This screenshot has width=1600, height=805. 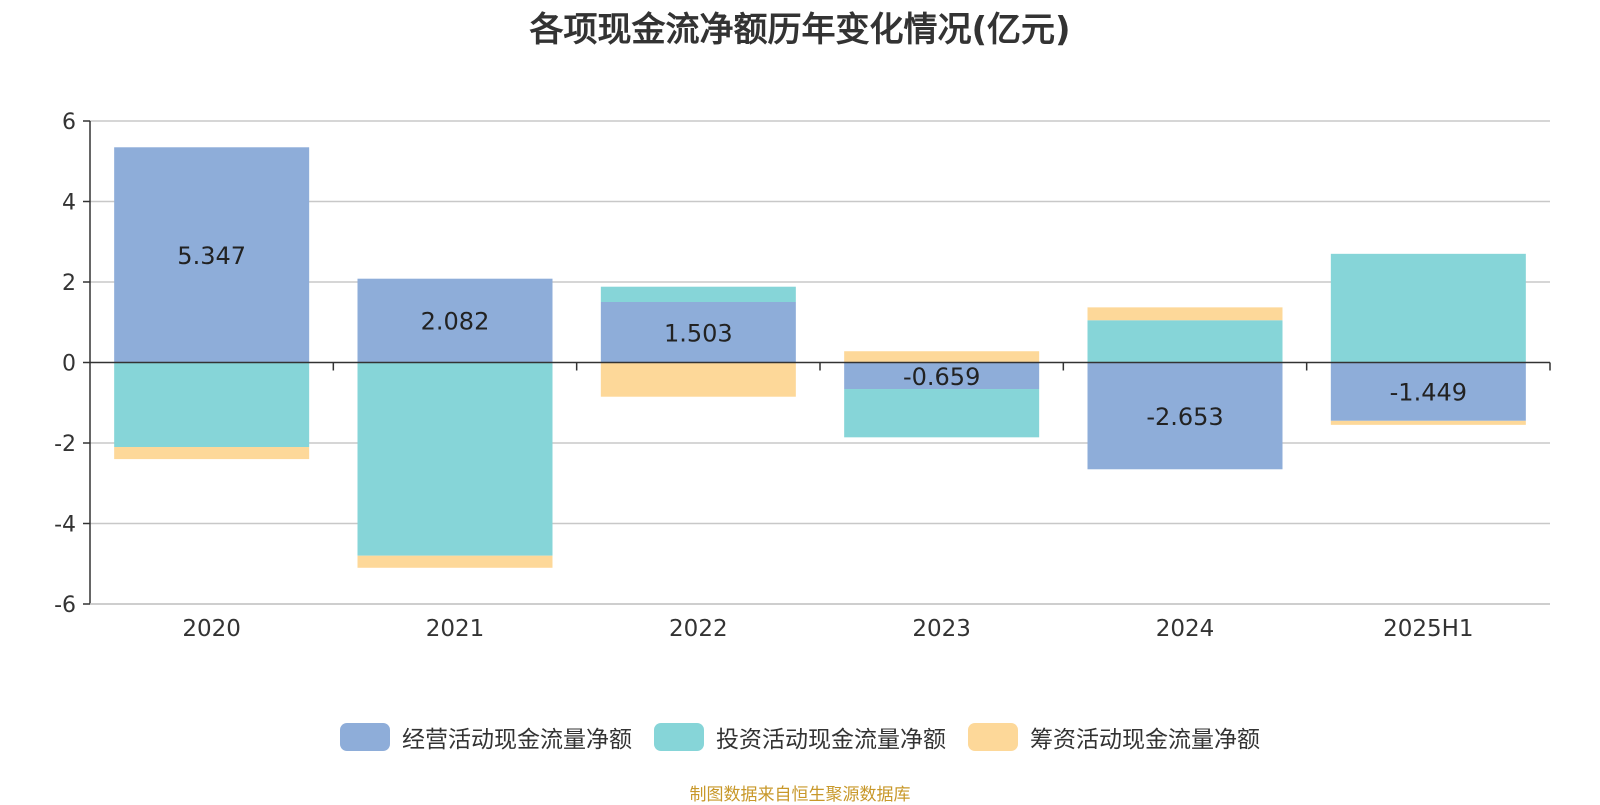 I want to click on legend-item-operating: 经营活动现金流量净额, so click(x=486, y=737).